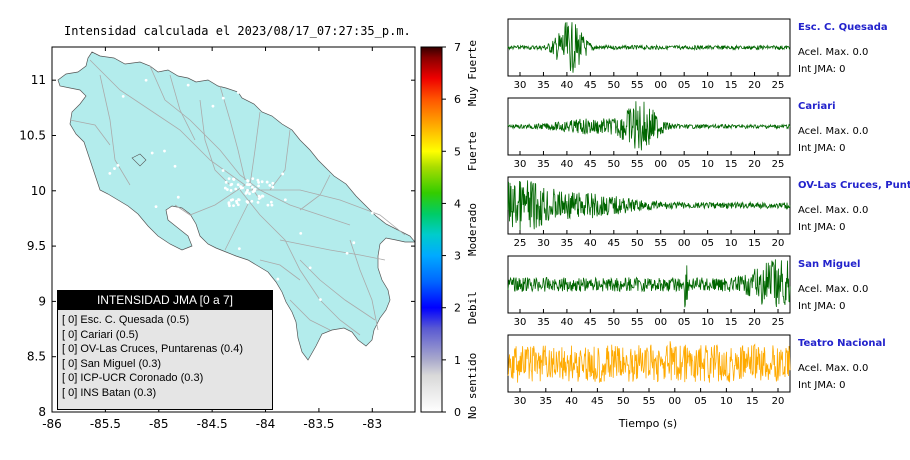 The height and width of the screenshot is (460, 910). What do you see at coordinates (731, 85) in the screenshot?
I see `waveform-tick-label: 15` at bounding box center [731, 85].